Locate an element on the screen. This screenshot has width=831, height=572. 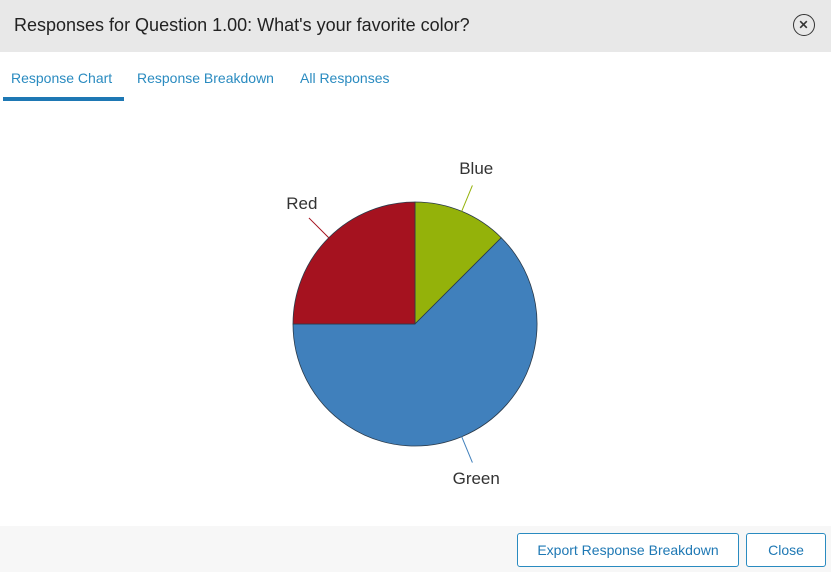
pie-leader-green is located at coordinates (467, 449).